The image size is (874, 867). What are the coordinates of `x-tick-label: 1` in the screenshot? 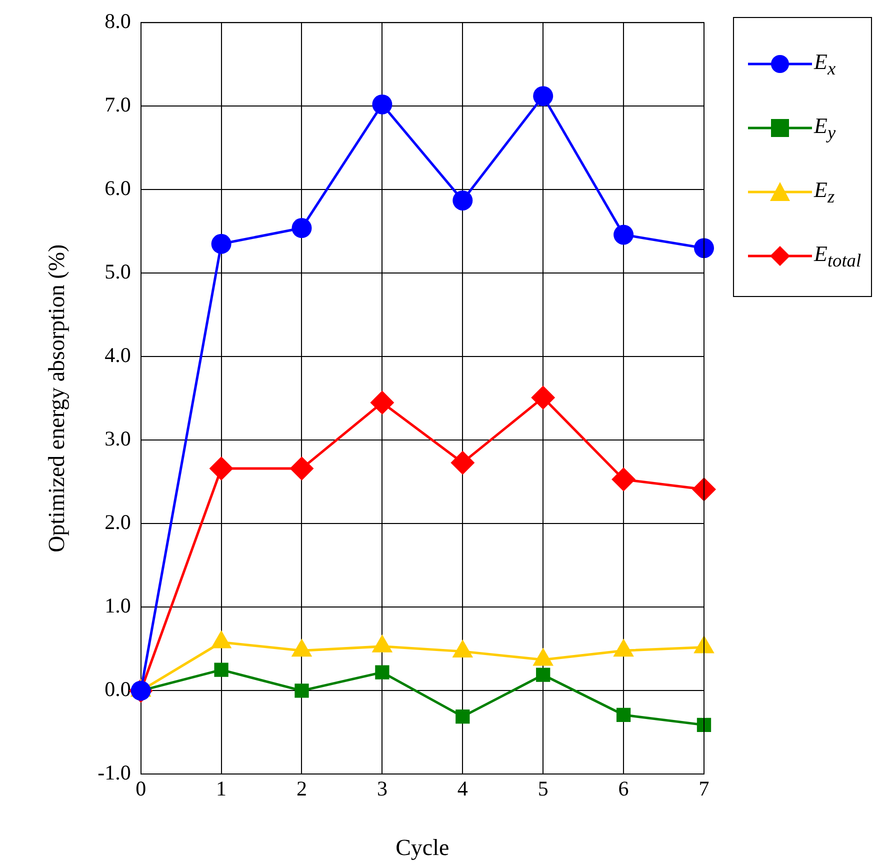 It's located at (221, 788).